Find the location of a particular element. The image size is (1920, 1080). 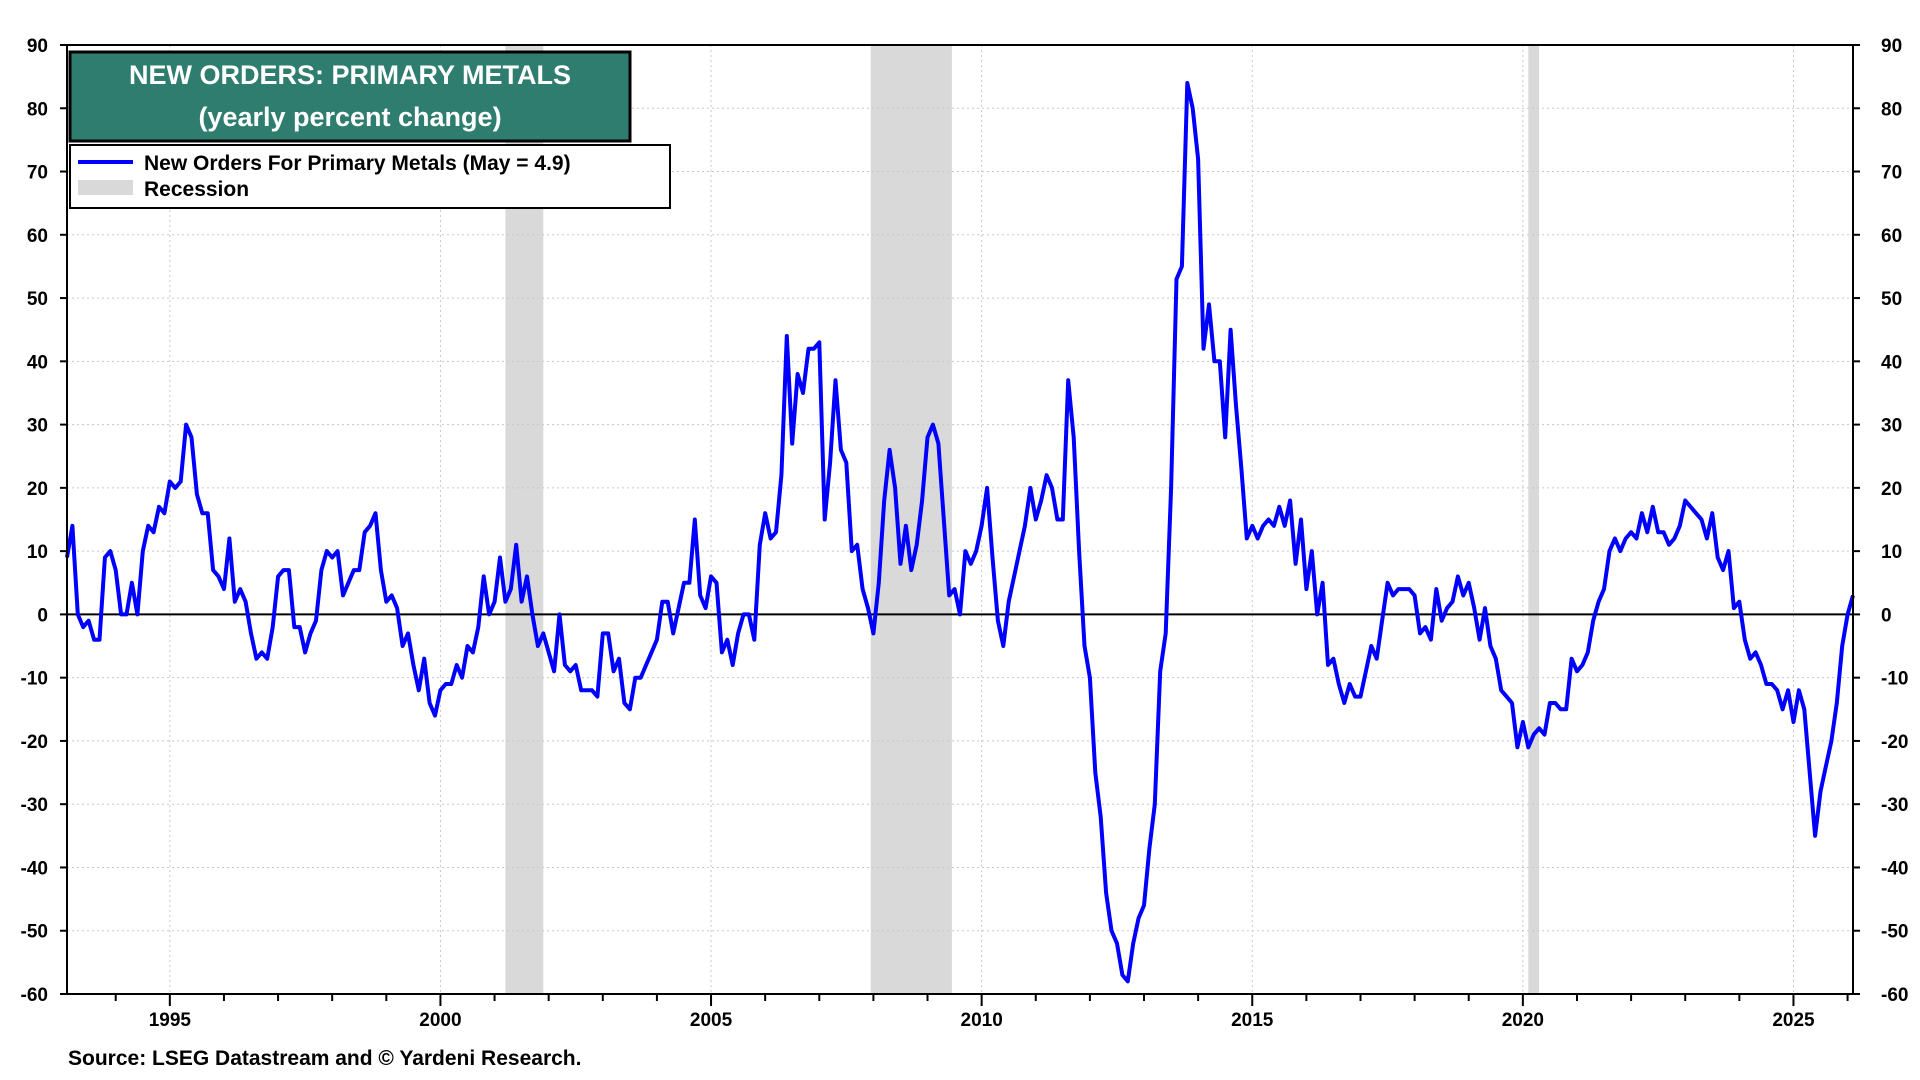

y-tick-label-left: -20 is located at coordinates (34, 742).